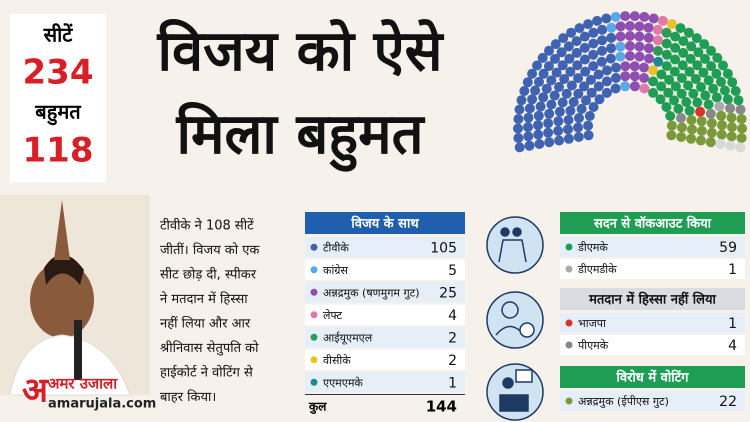  I want to click on row-name: डीएमडीके, so click(597, 269).